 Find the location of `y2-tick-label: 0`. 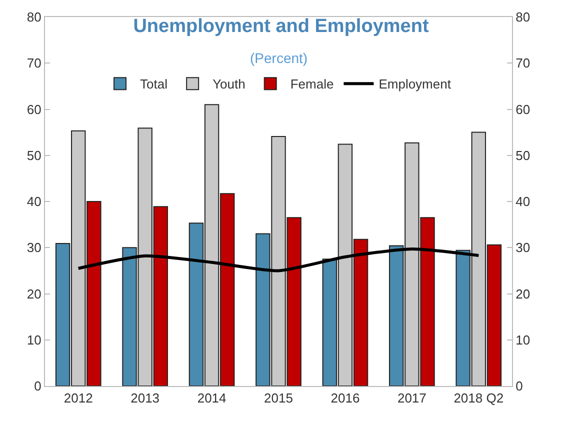

y2-tick-label: 0 is located at coordinates (519, 386).